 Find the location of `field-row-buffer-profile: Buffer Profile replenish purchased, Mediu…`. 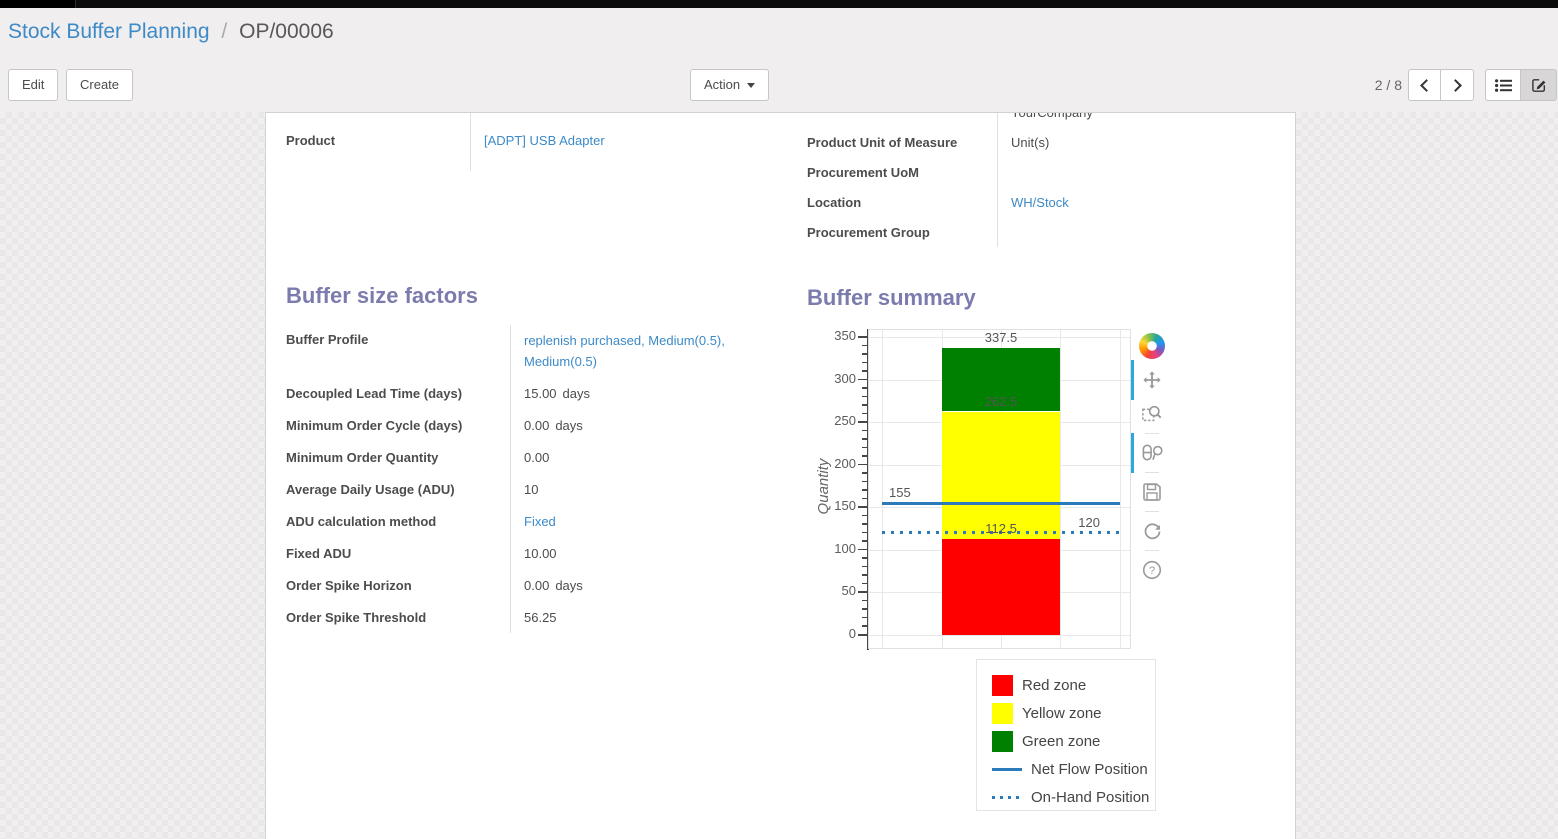

field-row-buffer-profile: Buffer Profile replenish purchased, Mediu… is located at coordinates (536, 351).